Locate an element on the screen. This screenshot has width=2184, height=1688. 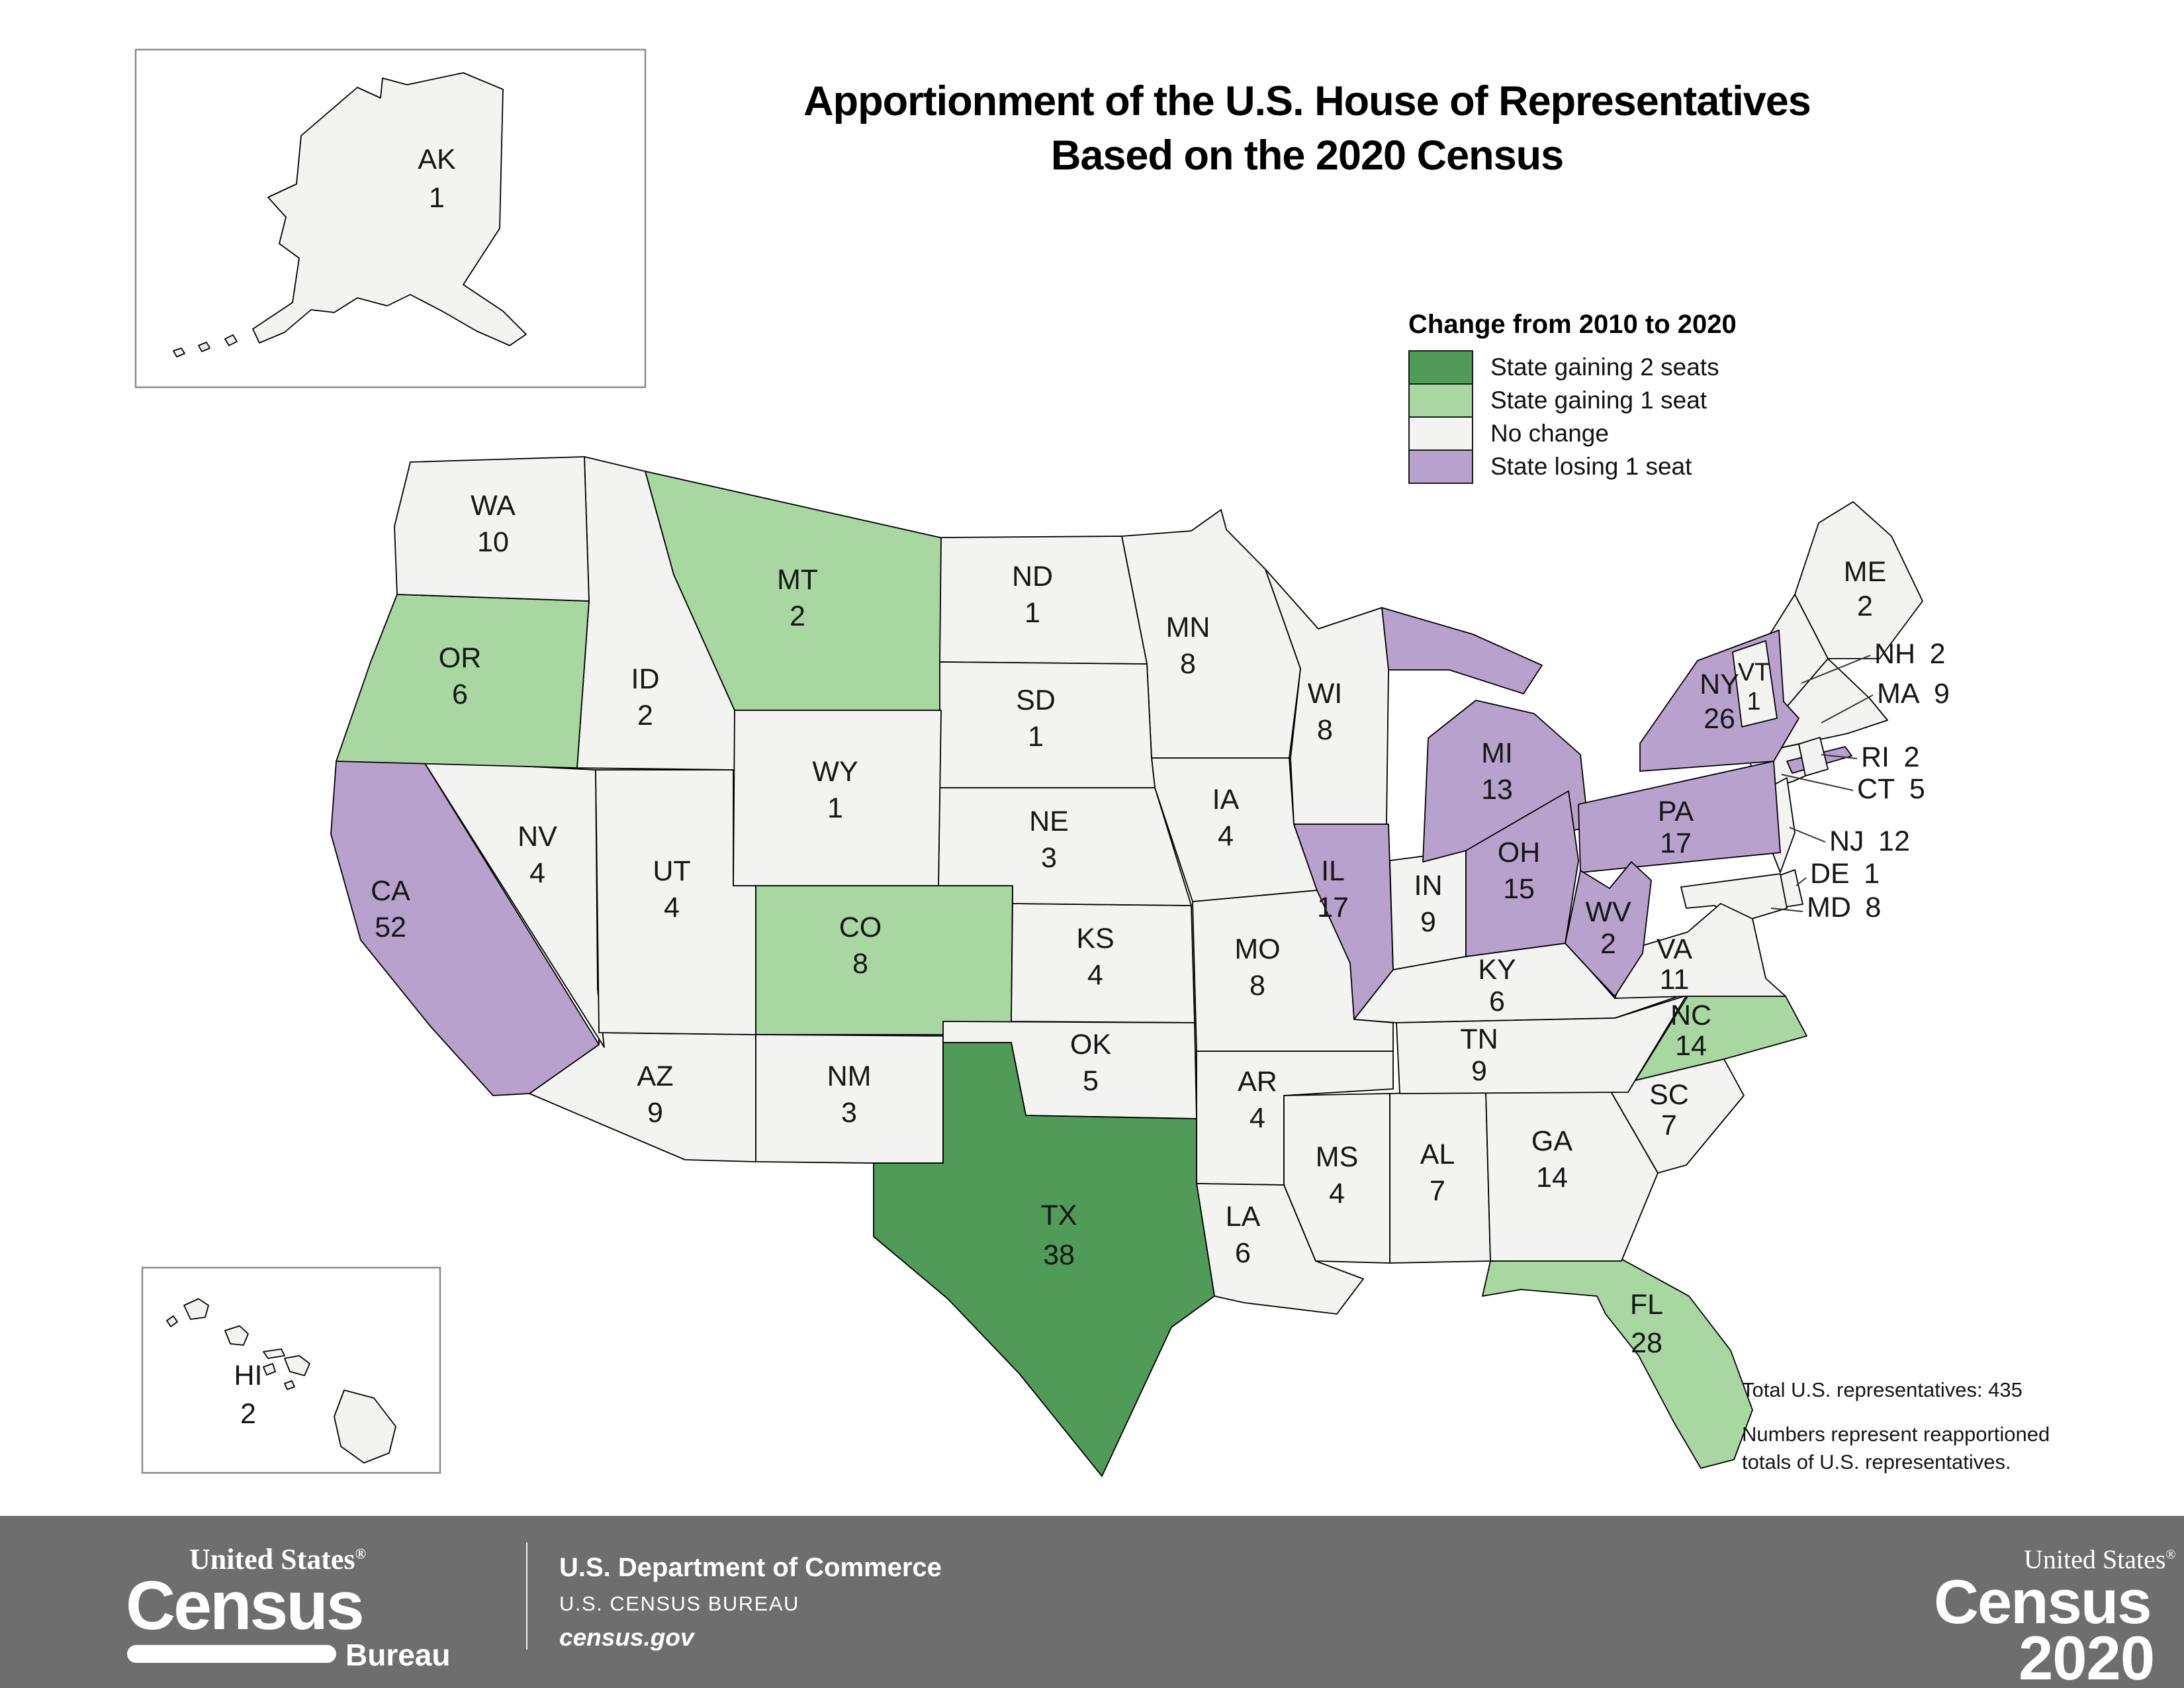
state-IA-seats: 4 is located at coordinates (1226, 836).